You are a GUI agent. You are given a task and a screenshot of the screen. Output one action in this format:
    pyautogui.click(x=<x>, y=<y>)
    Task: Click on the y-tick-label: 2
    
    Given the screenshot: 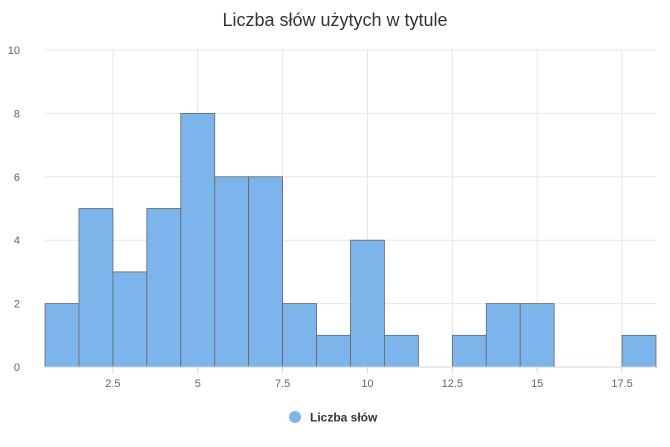 What is the action you would take?
    pyautogui.click(x=17, y=305)
    